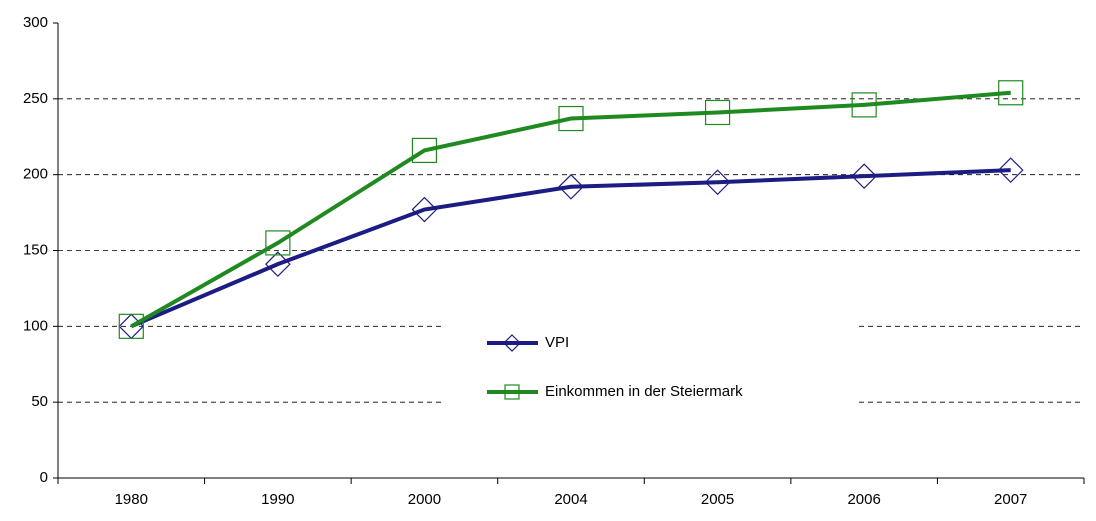 The width and height of the screenshot is (1096, 521). Describe the element at coordinates (35, 249) in the screenshot. I see `y-tick-label: 150` at that location.